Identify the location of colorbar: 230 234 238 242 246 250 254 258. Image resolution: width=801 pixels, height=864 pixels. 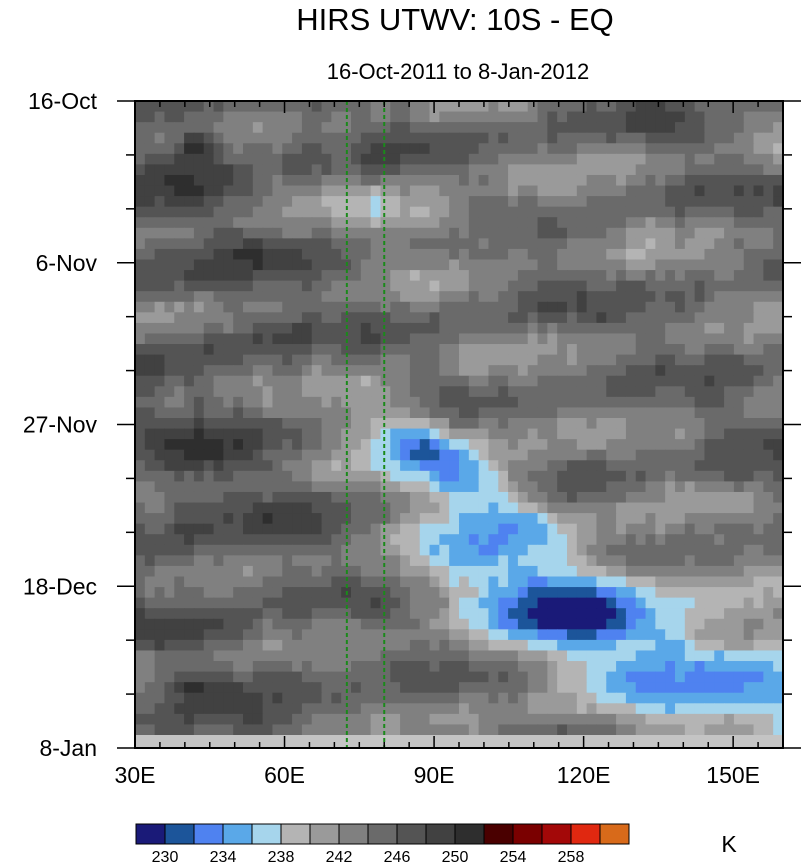
(382, 843).